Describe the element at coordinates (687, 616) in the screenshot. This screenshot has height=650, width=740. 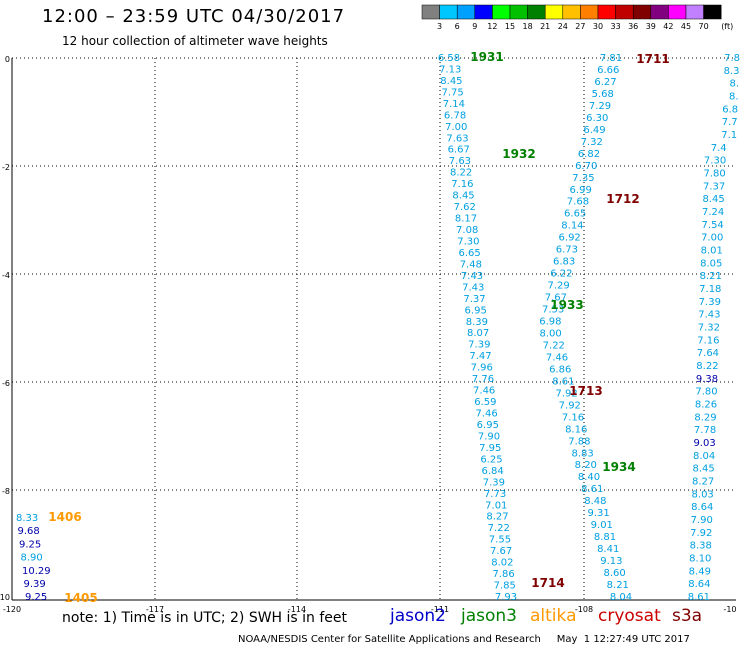
I see `legend-s3a: s3a` at that location.